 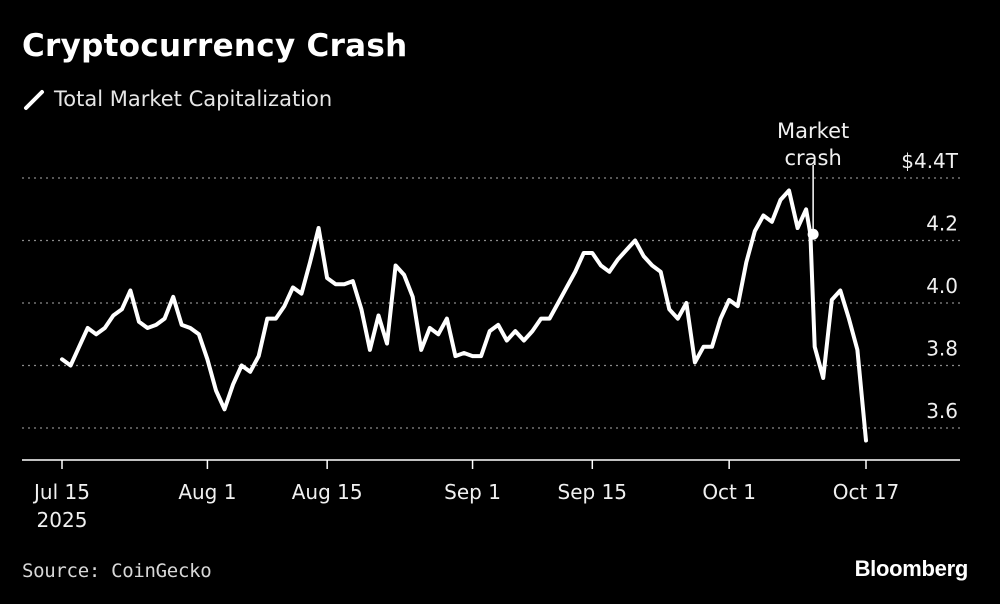 I want to click on bloomberg-logo: Bloomberg, so click(x=911, y=568).